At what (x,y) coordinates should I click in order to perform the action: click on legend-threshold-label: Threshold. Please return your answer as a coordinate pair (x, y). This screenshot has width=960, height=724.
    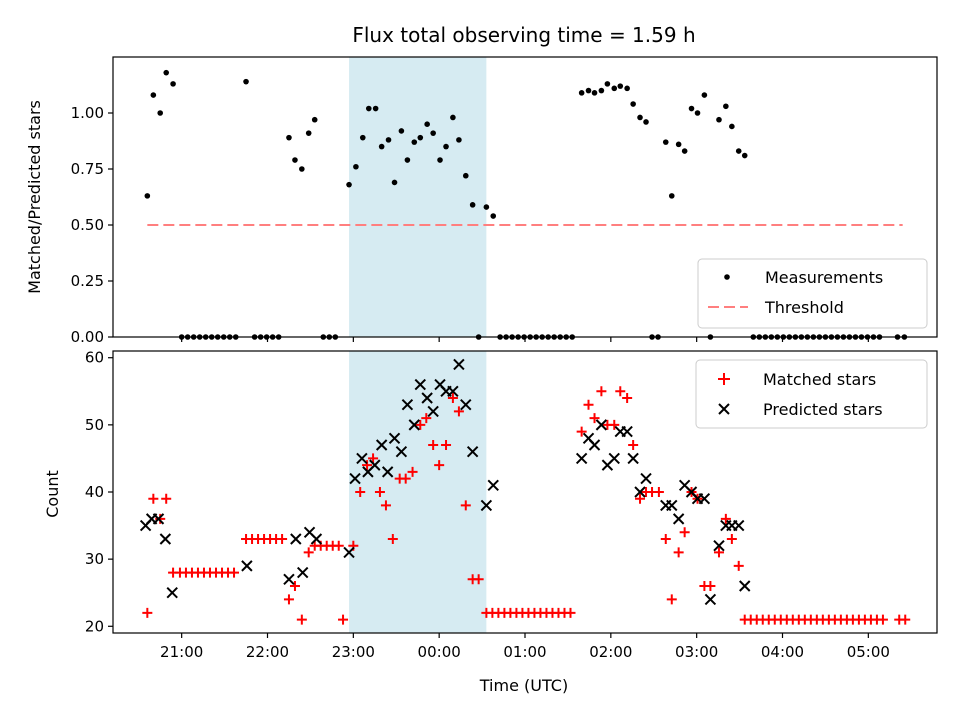
    Looking at the image, I should click on (804, 307).